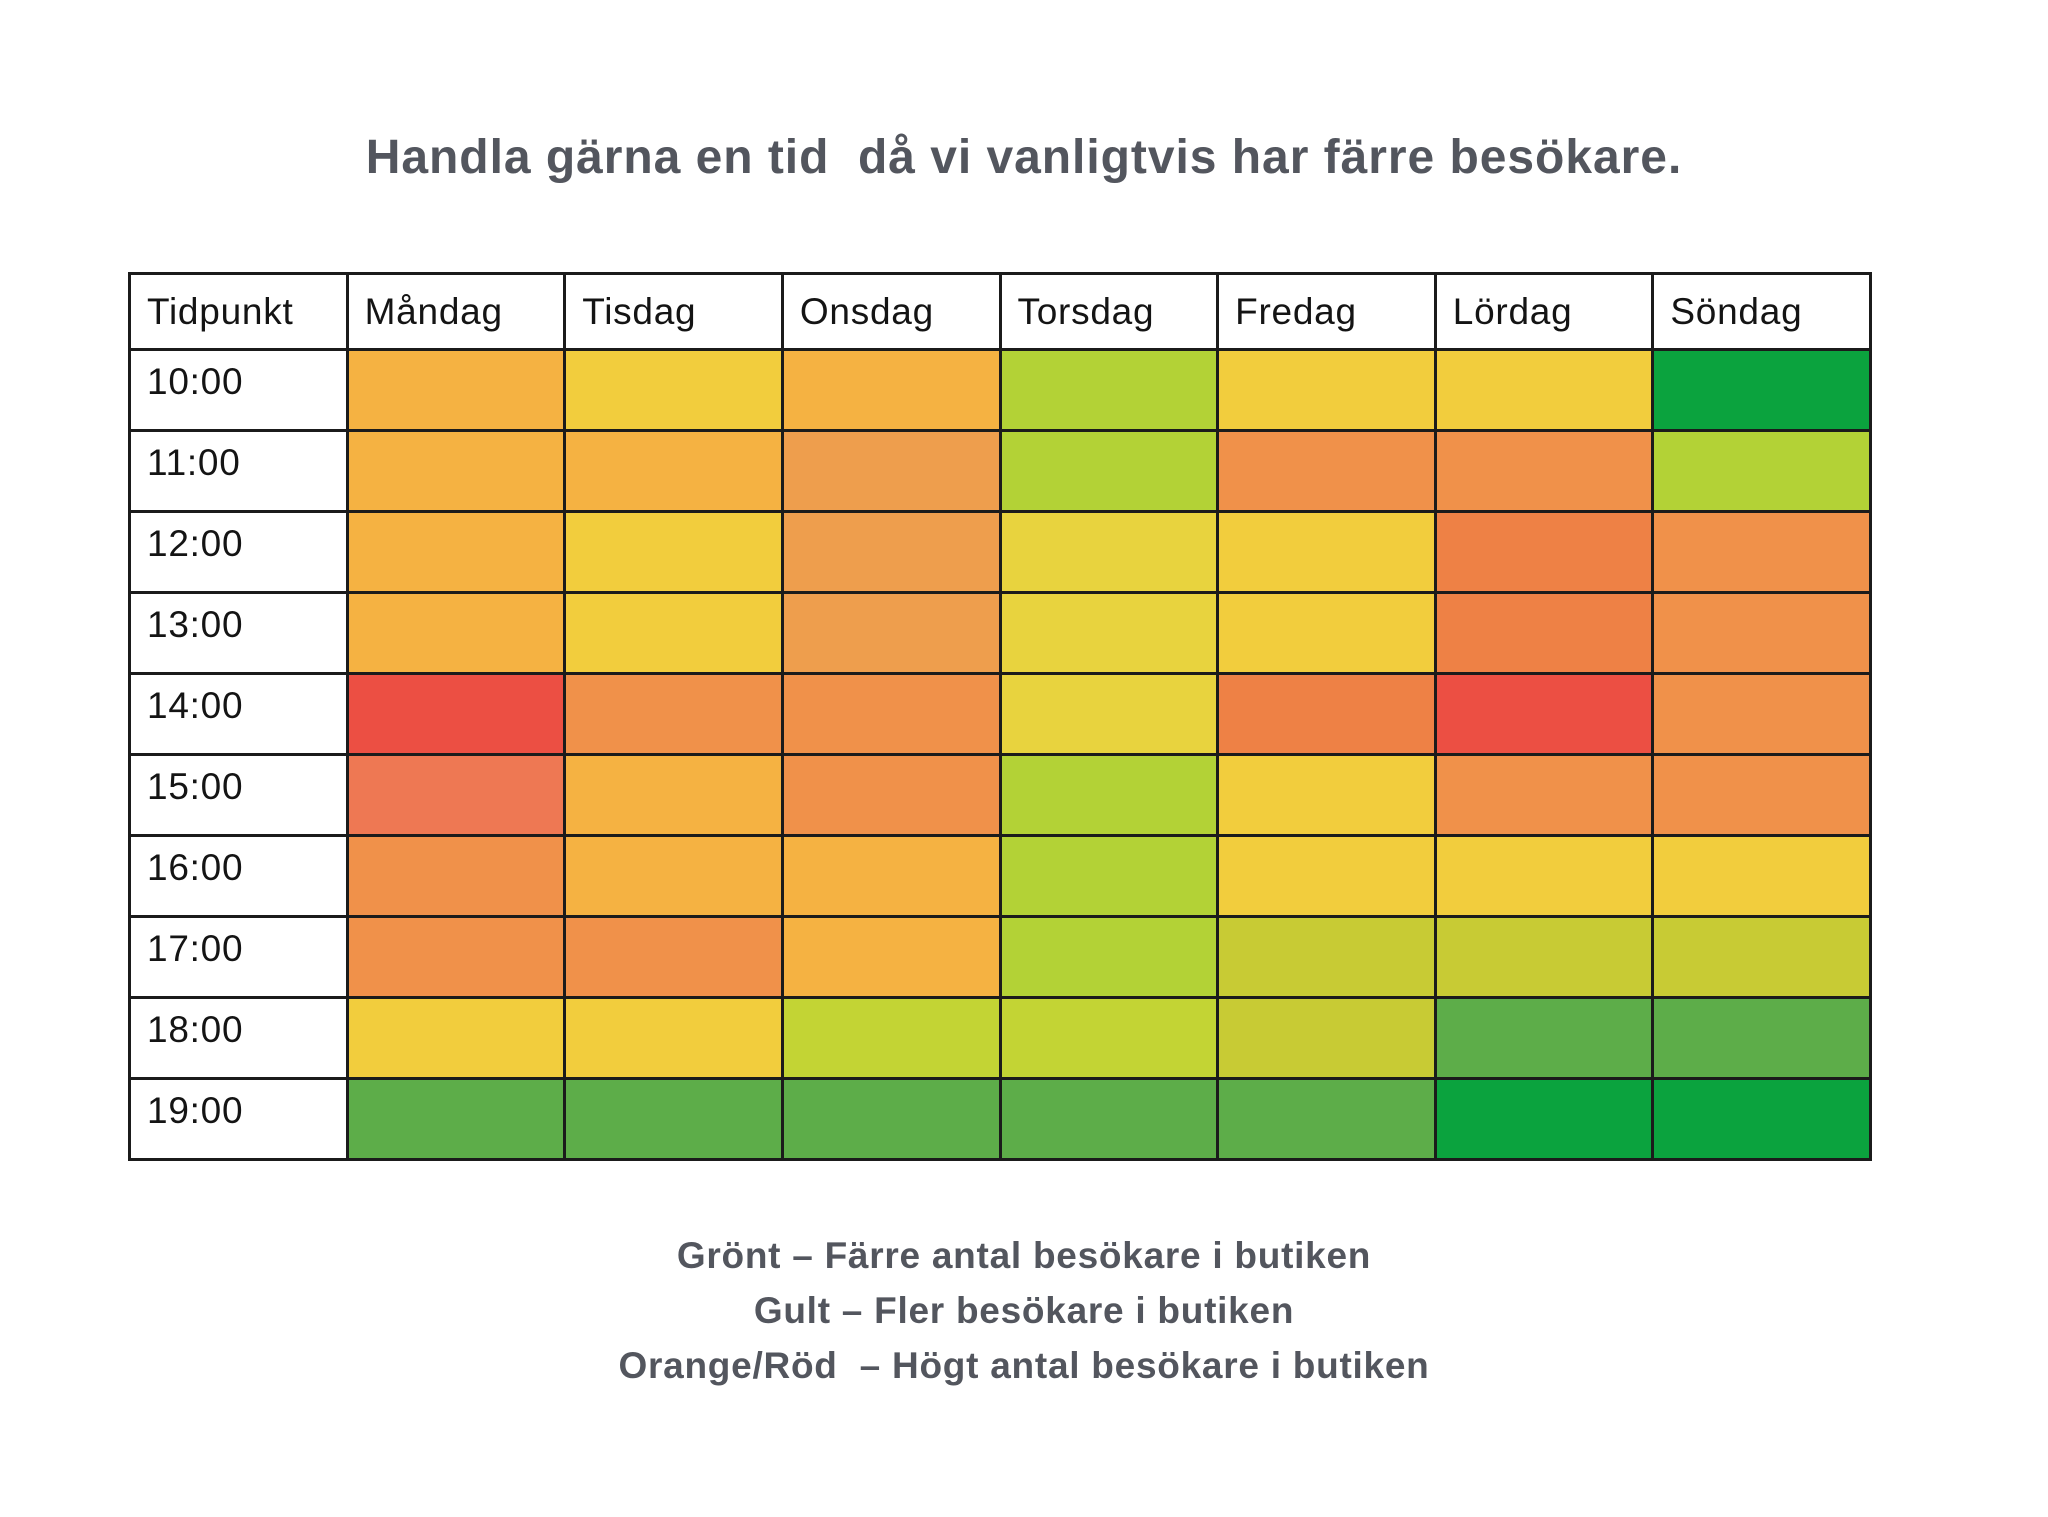 This screenshot has width=2048, height=1517. I want to click on column-header-day: Fredag, so click(1326, 311).